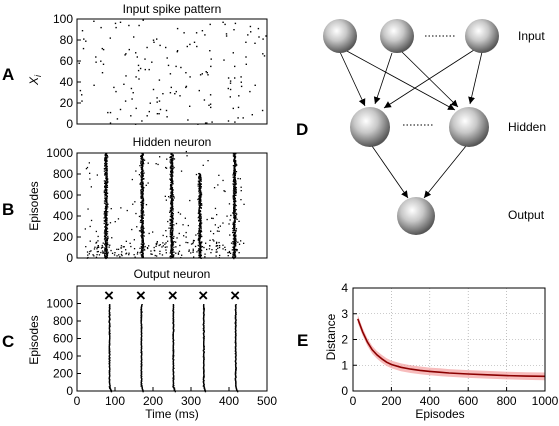 Image resolution: width=559 pixels, height=426 pixels. What do you see at coordinates (67, 61) in the screenshot?
I see `panel-a-ytick-label-3: 60` at bounding box center [67, 61].